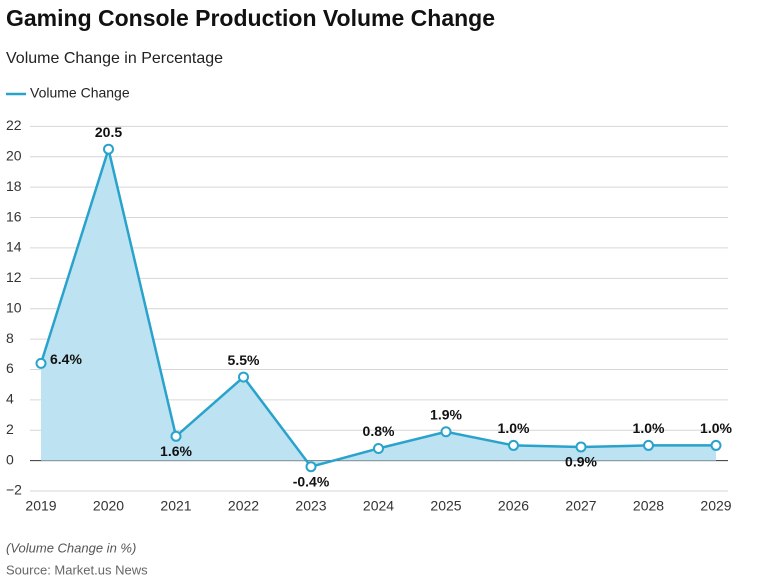 The width and height of the screenshot is (768, 585). What do you see at coordinates (243, 506) in the screenshot?
I see `x-tick-label: 2022` at bounding box center [243, 506].